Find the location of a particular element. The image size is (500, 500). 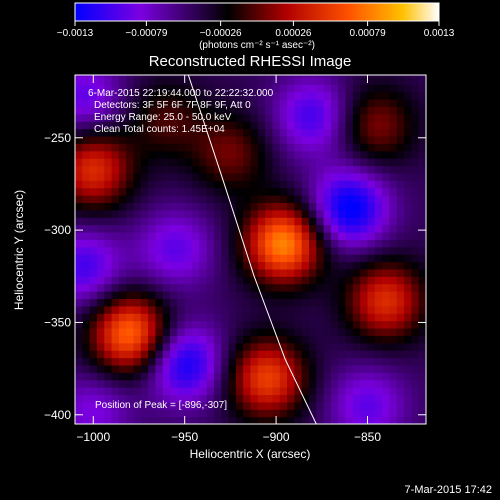

colorbar-tick-label: 0.00079 is located at coordinates (368, 33).